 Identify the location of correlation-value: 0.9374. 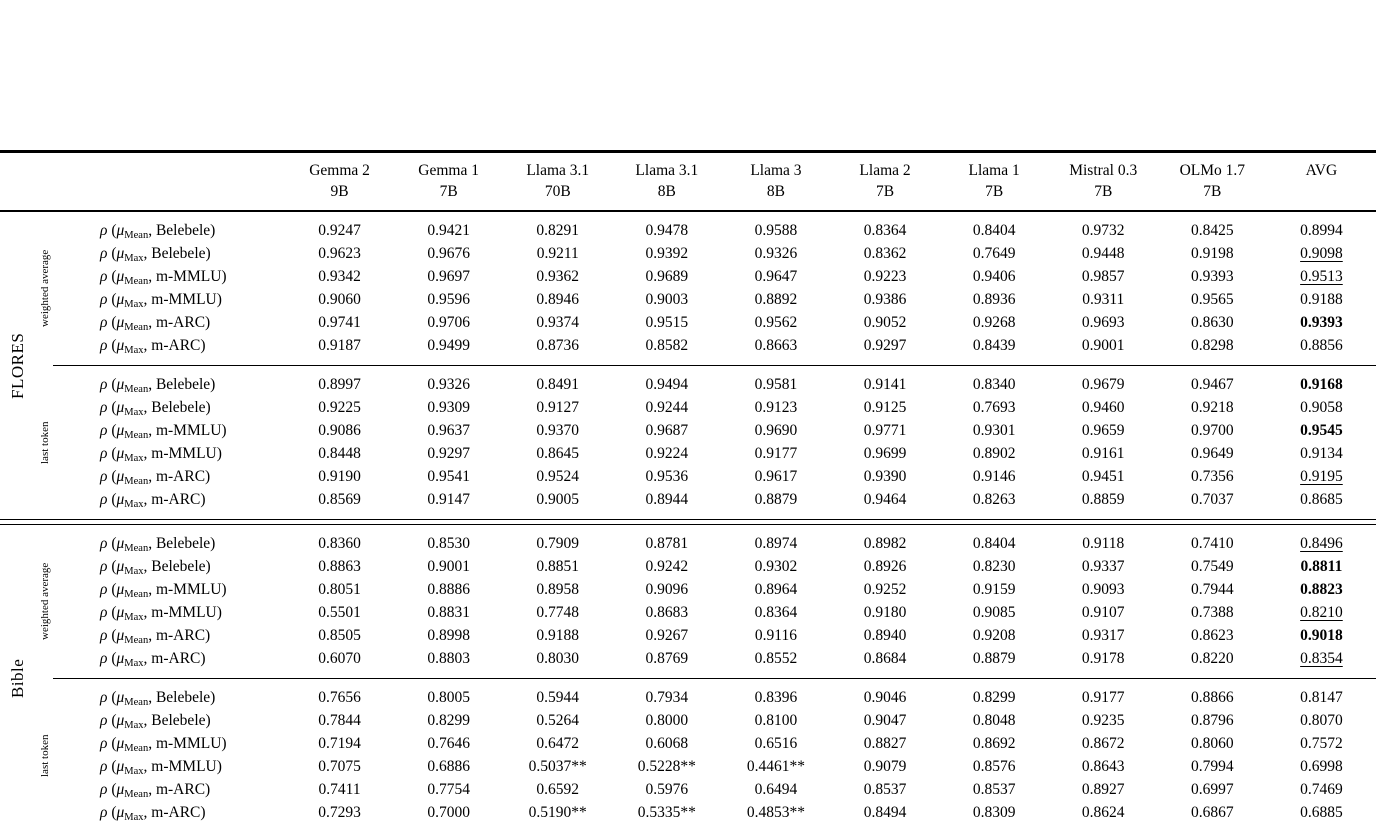
(558, 322).